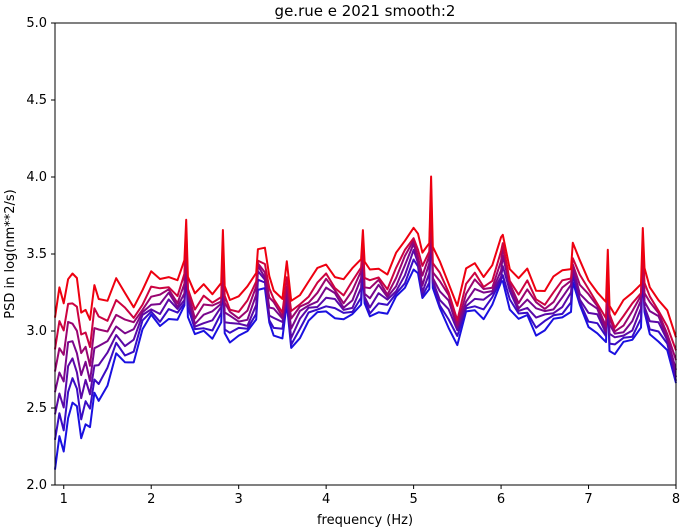  I want to click on x-axis: 1 2 3 4 5 6 7 8, so click(370, 496).